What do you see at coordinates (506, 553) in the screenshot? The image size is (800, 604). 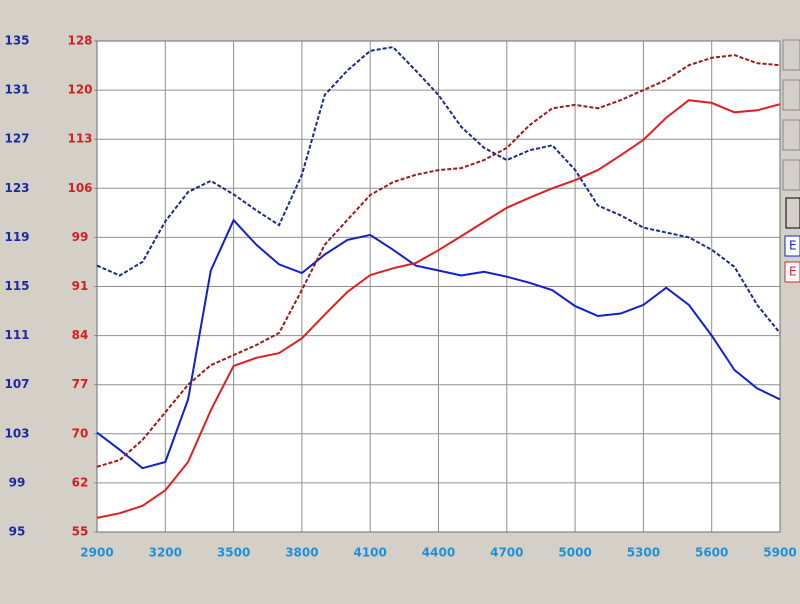 I see `x-tick-label: 4700` at bounding box center [506, 553].